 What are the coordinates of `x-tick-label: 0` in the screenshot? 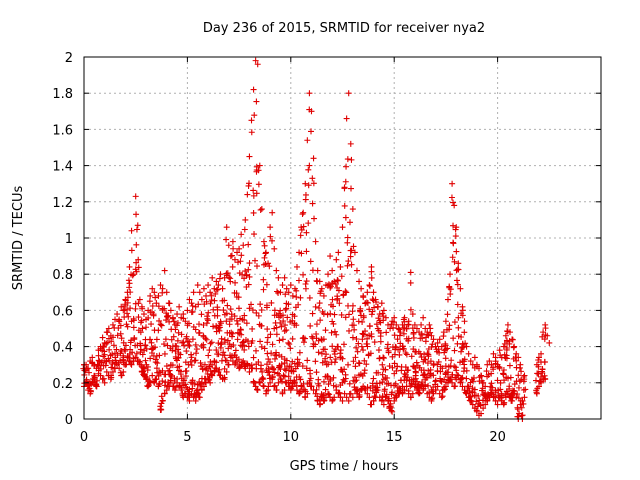 It's located at (84, 437).